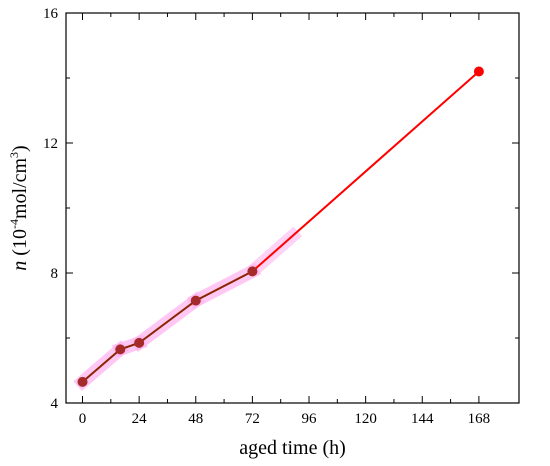  What do you see at coordinates (252, 419) in the screenshot?
I see `x-tick-label: 72` at bounding box center [252, 419].